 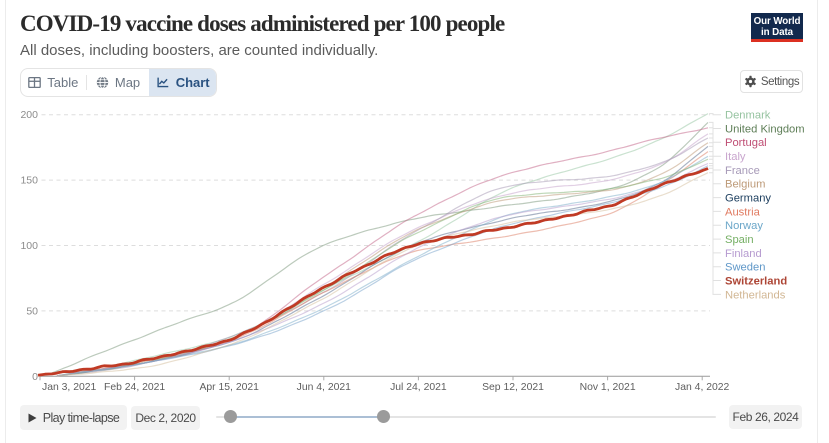 What do you see at coordinates (29, 115) in the screenshot?
I see `svg-text: 200` at bounding box center [29, 115].